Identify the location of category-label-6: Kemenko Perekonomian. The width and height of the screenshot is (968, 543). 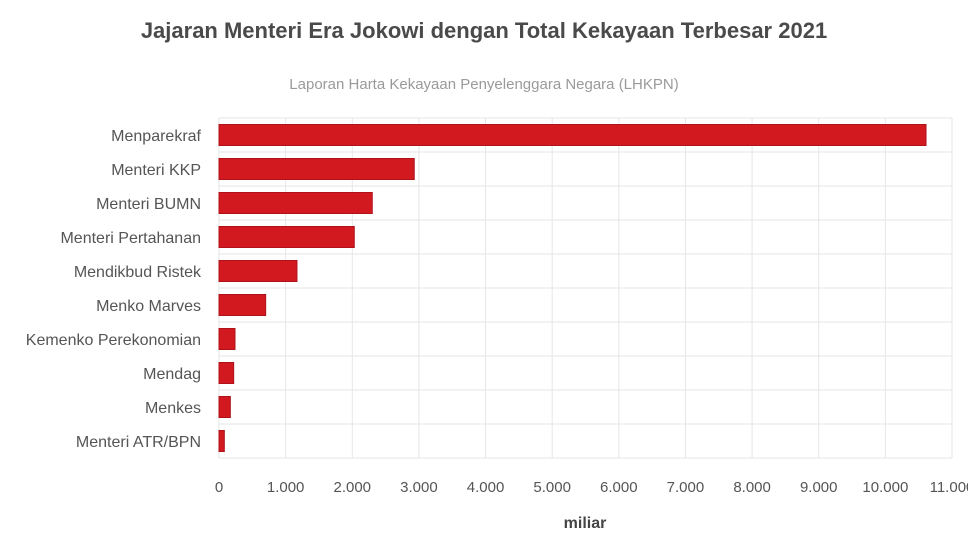
(113, 340).